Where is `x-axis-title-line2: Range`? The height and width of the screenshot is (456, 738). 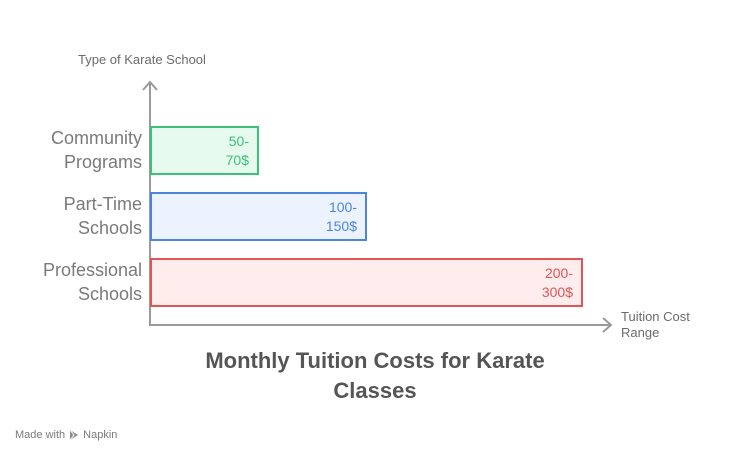
x-axis-title-line2: Range is located at coordinates (640, 332).